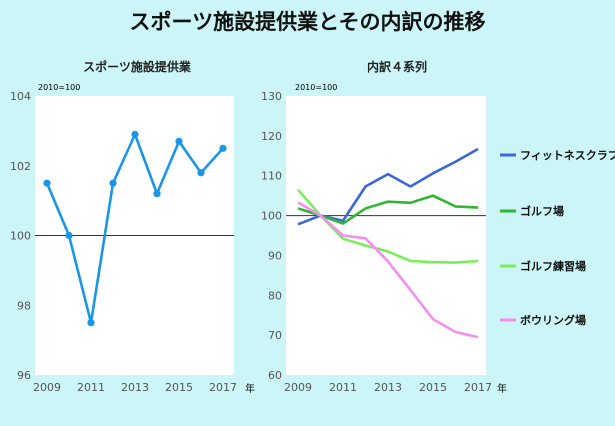 This screenshot has height=426, width=615. Describe the element at coordinates (542, 211) in the screenshot. I see `legend-label-1: ゴルフ場` at that location.